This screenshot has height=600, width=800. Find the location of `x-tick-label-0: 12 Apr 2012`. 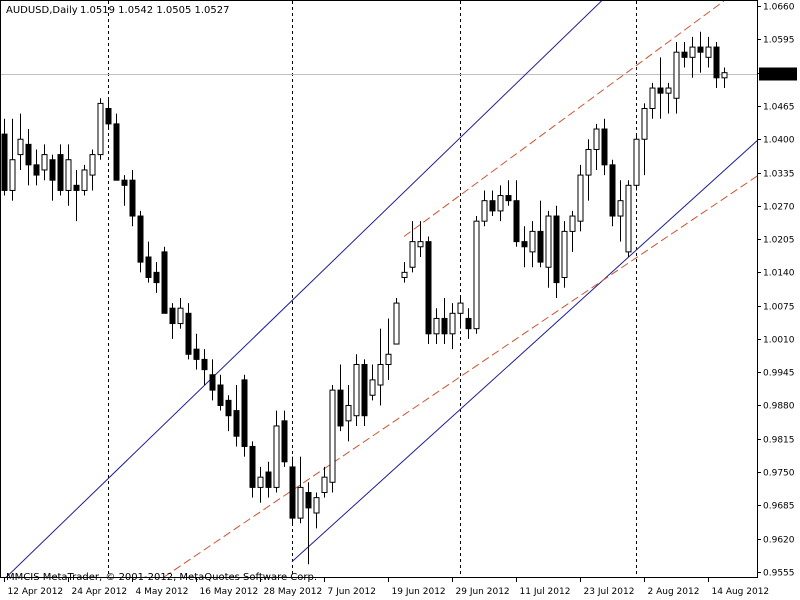

x-tick-label-0: 12 Apr 2012 is located at coordinates (36, 592).